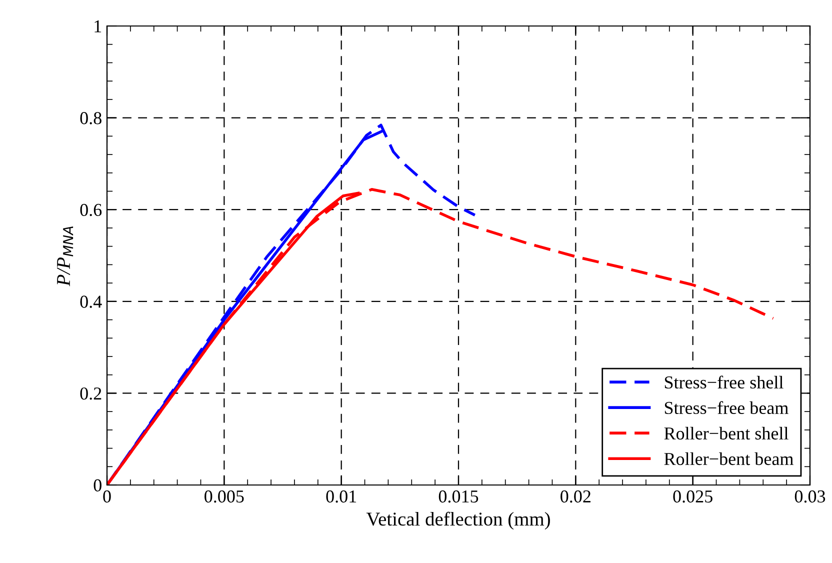  Describe the element at coordinates (575, 496) in the screenshot. I see `x-tick-label: 0.02` at that location.